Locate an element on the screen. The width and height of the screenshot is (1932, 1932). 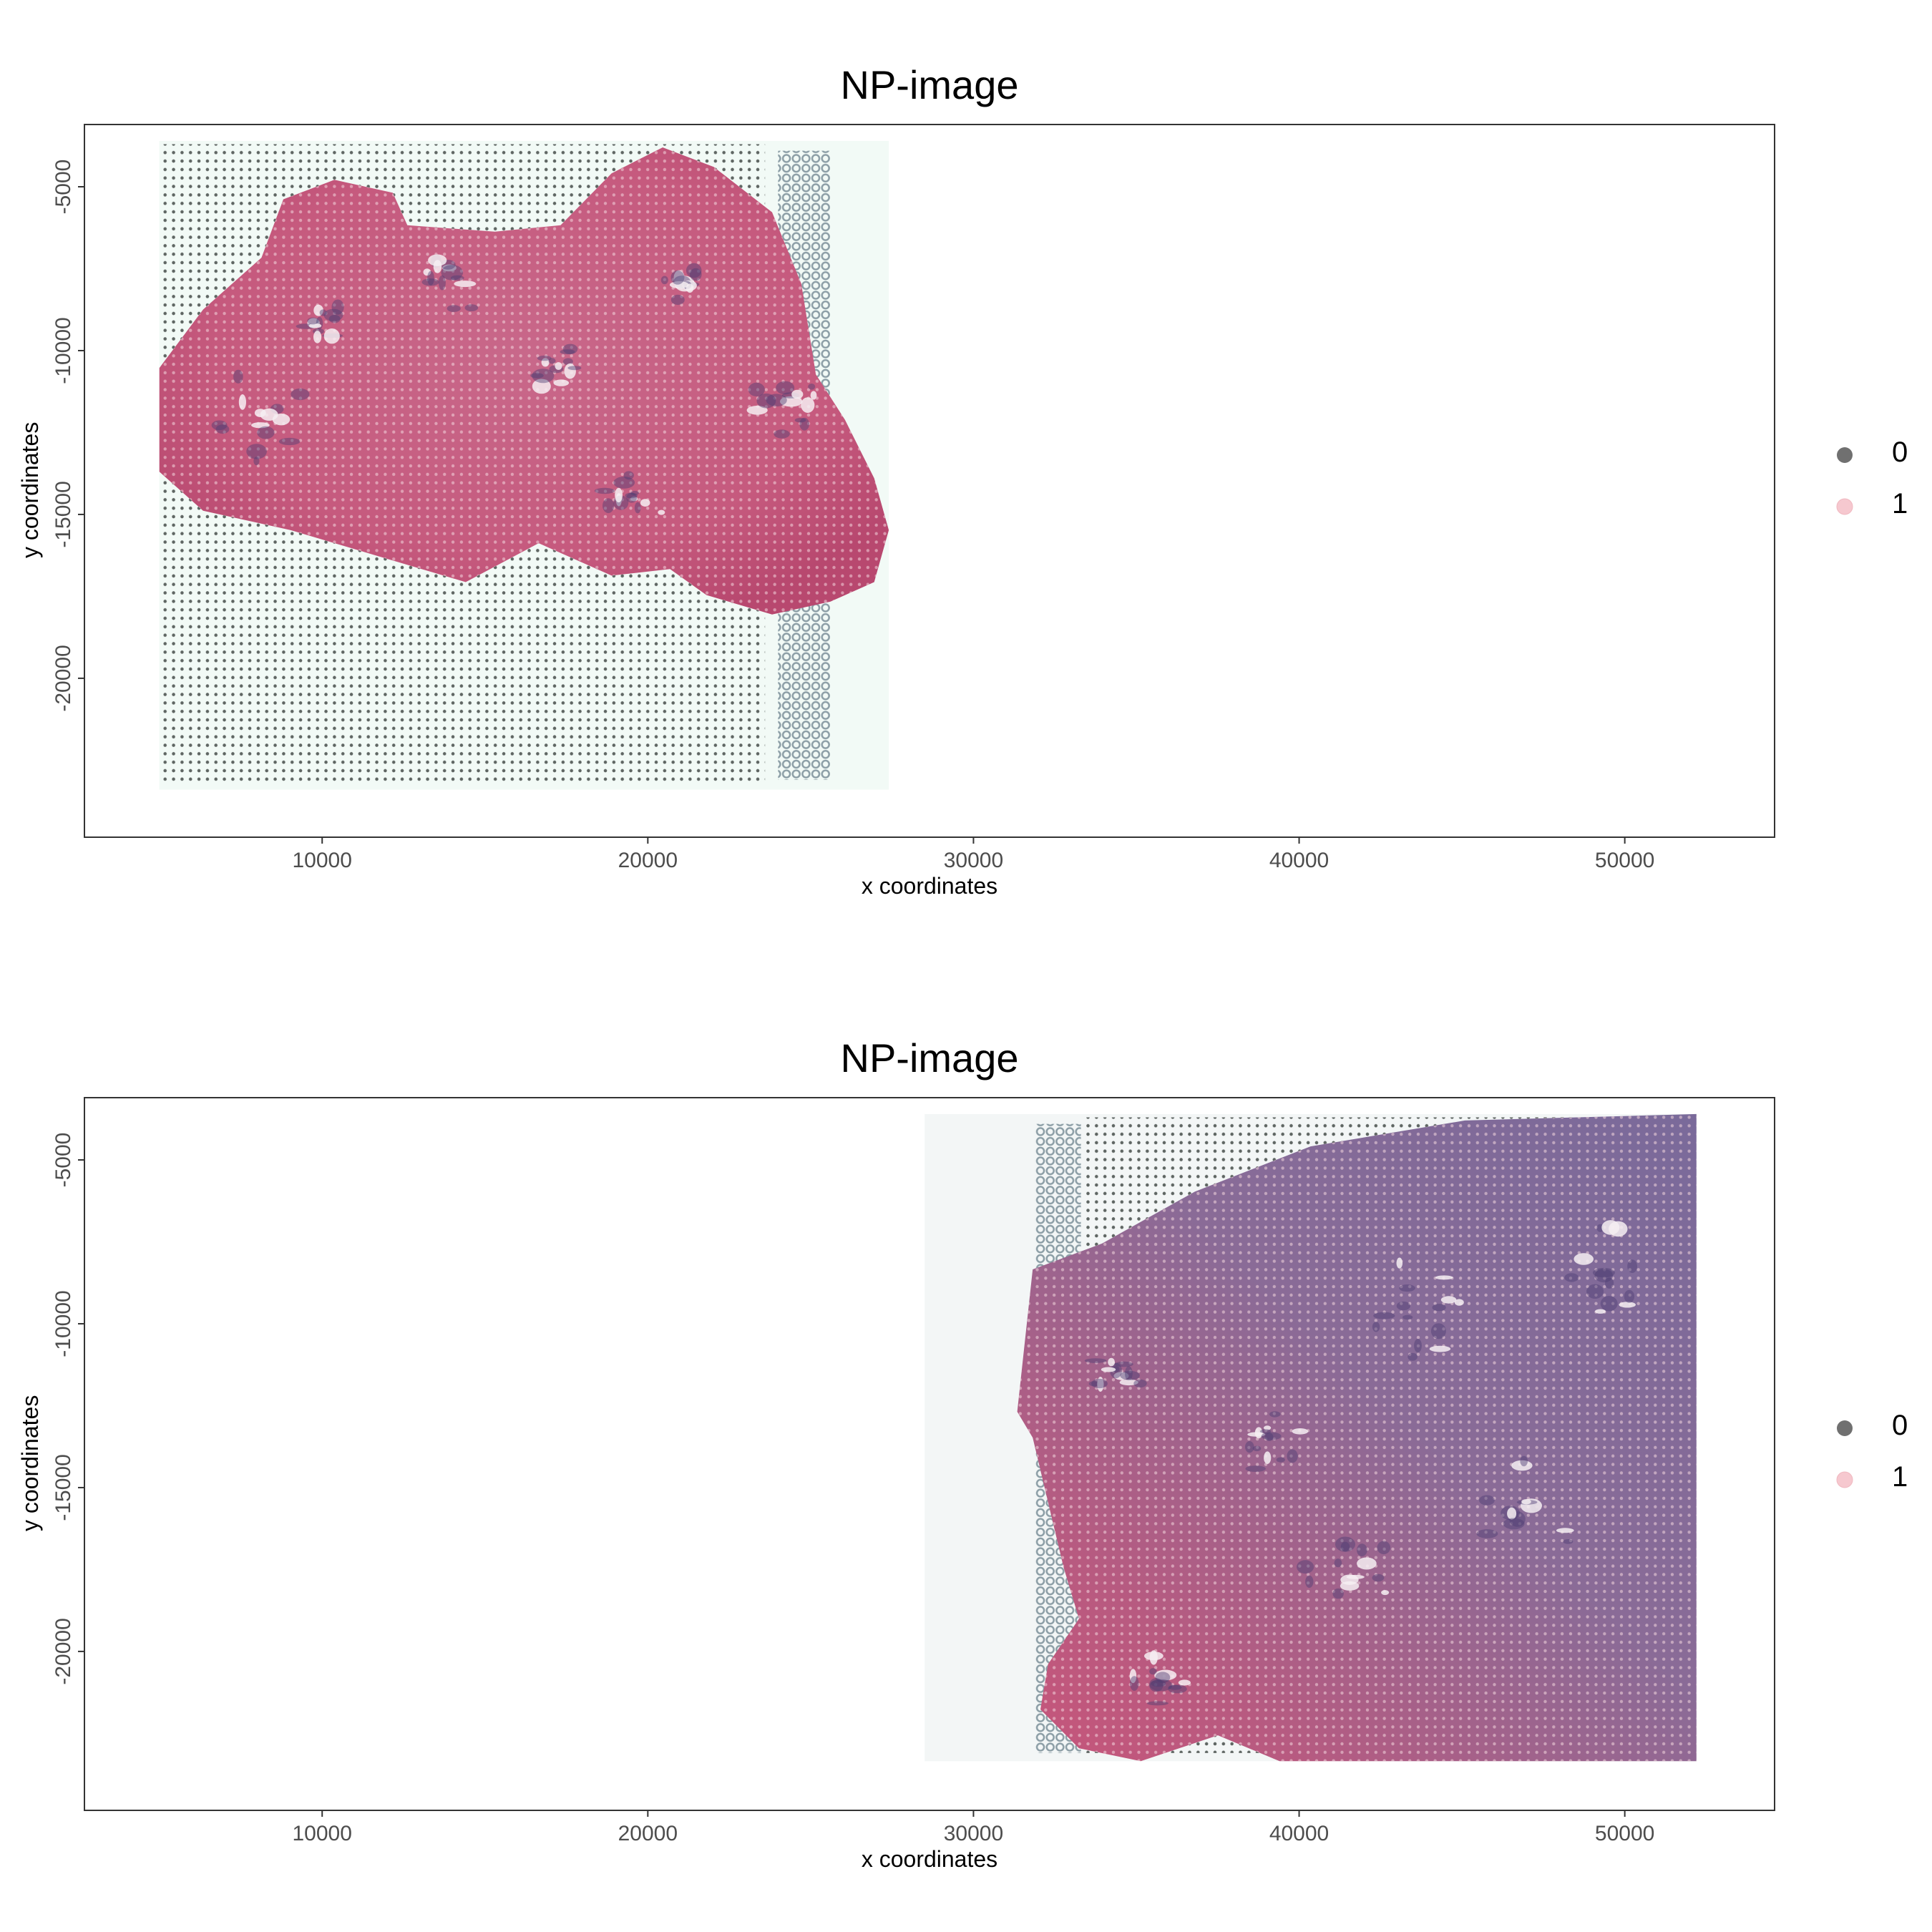
panel-1-y-axis-title: y coordinates is located at coordinates (30, 489).